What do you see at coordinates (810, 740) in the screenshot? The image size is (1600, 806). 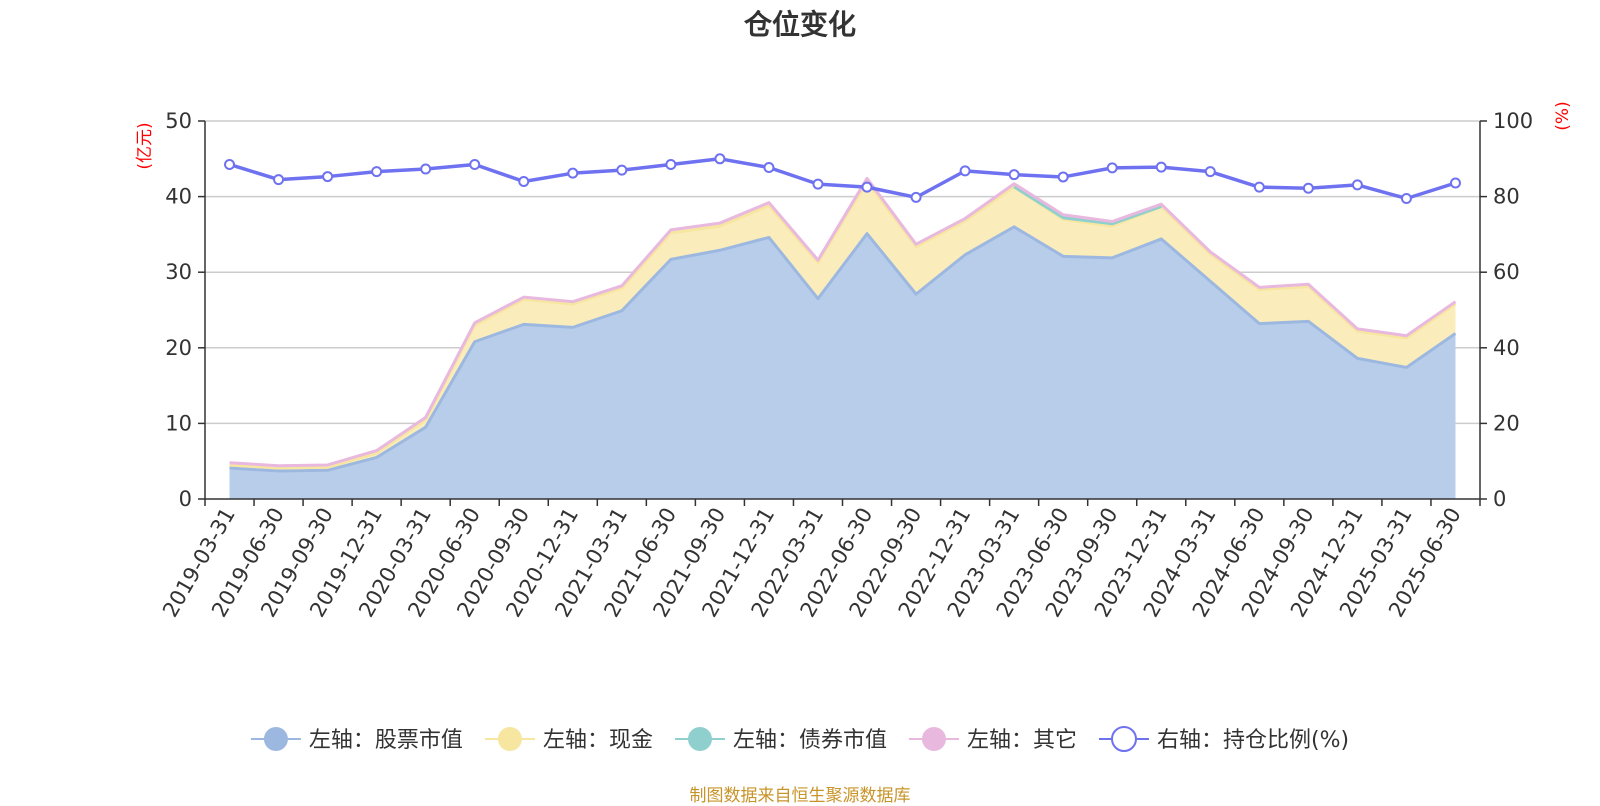 I see `legend-label: 左轴：债券市值` at bounding box center [810, 740].